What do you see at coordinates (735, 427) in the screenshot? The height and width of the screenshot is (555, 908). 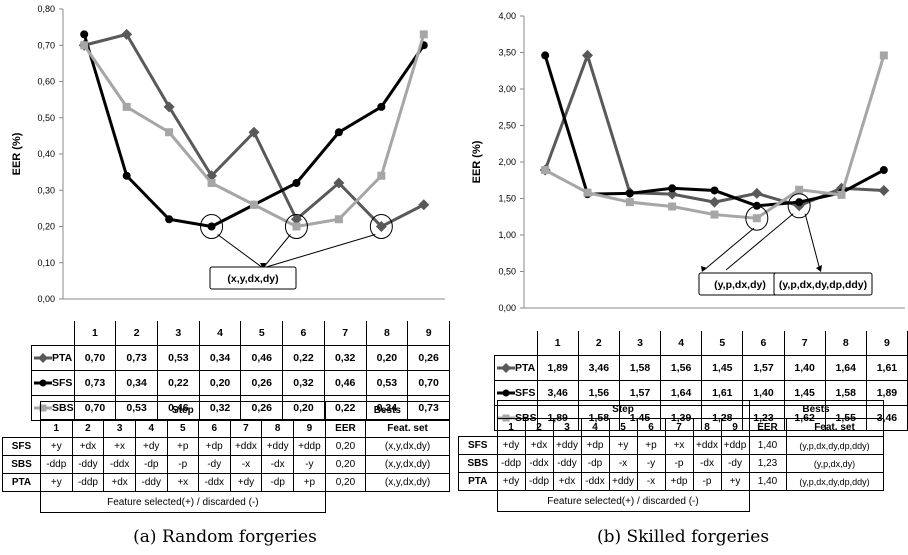 I see `step-number: 9` at bounding box center [735, 427].